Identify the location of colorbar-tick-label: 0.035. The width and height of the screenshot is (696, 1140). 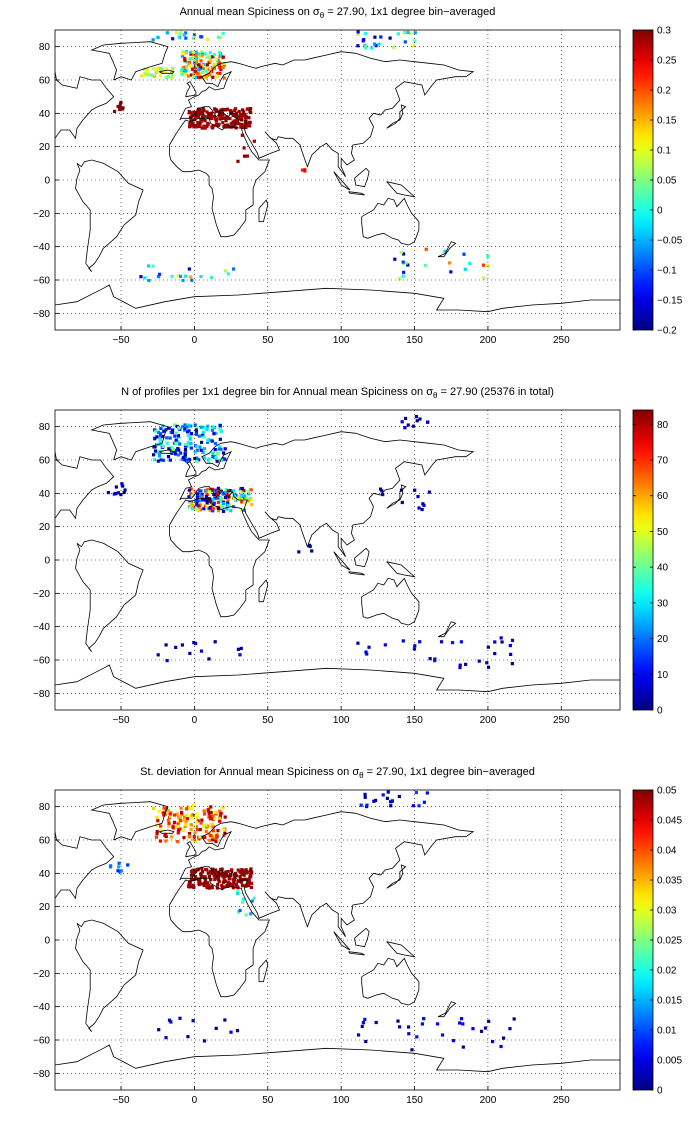
(669, 881).